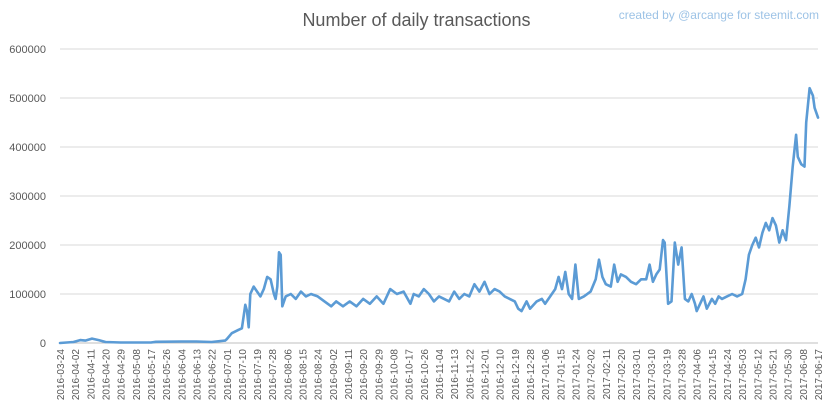 The height and width of the screenshot is (417, 833). I want to click on x-tick-label: 2016-07-10, so click(243, 375).